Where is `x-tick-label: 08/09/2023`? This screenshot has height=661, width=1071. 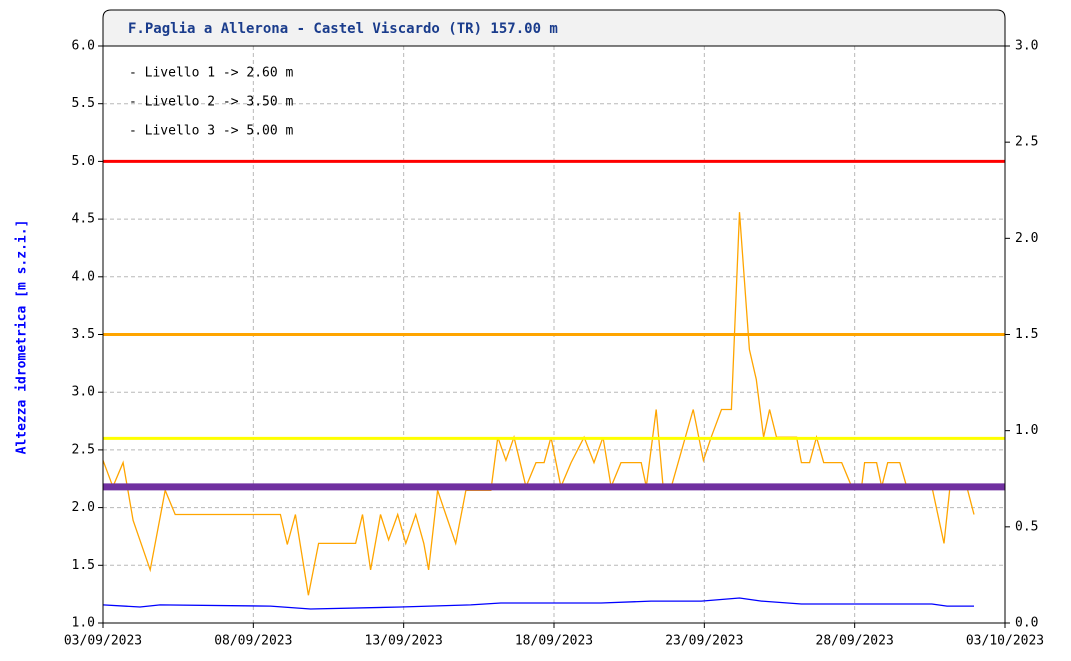 x-tick-label: 08/09/2023 is located at coordinates (253, 641).